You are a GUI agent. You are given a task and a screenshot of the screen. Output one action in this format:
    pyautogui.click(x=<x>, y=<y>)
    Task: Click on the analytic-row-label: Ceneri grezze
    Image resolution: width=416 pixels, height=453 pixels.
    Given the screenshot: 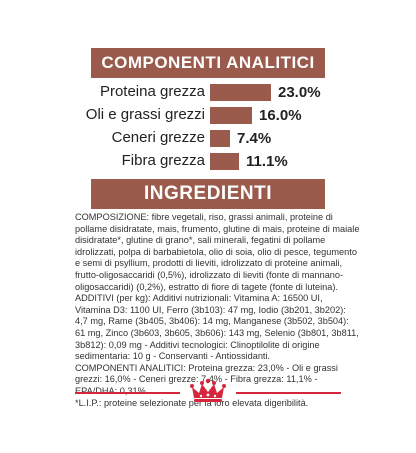 What is the action you would take?
    pyautogui.click(x=158, y=137)
    